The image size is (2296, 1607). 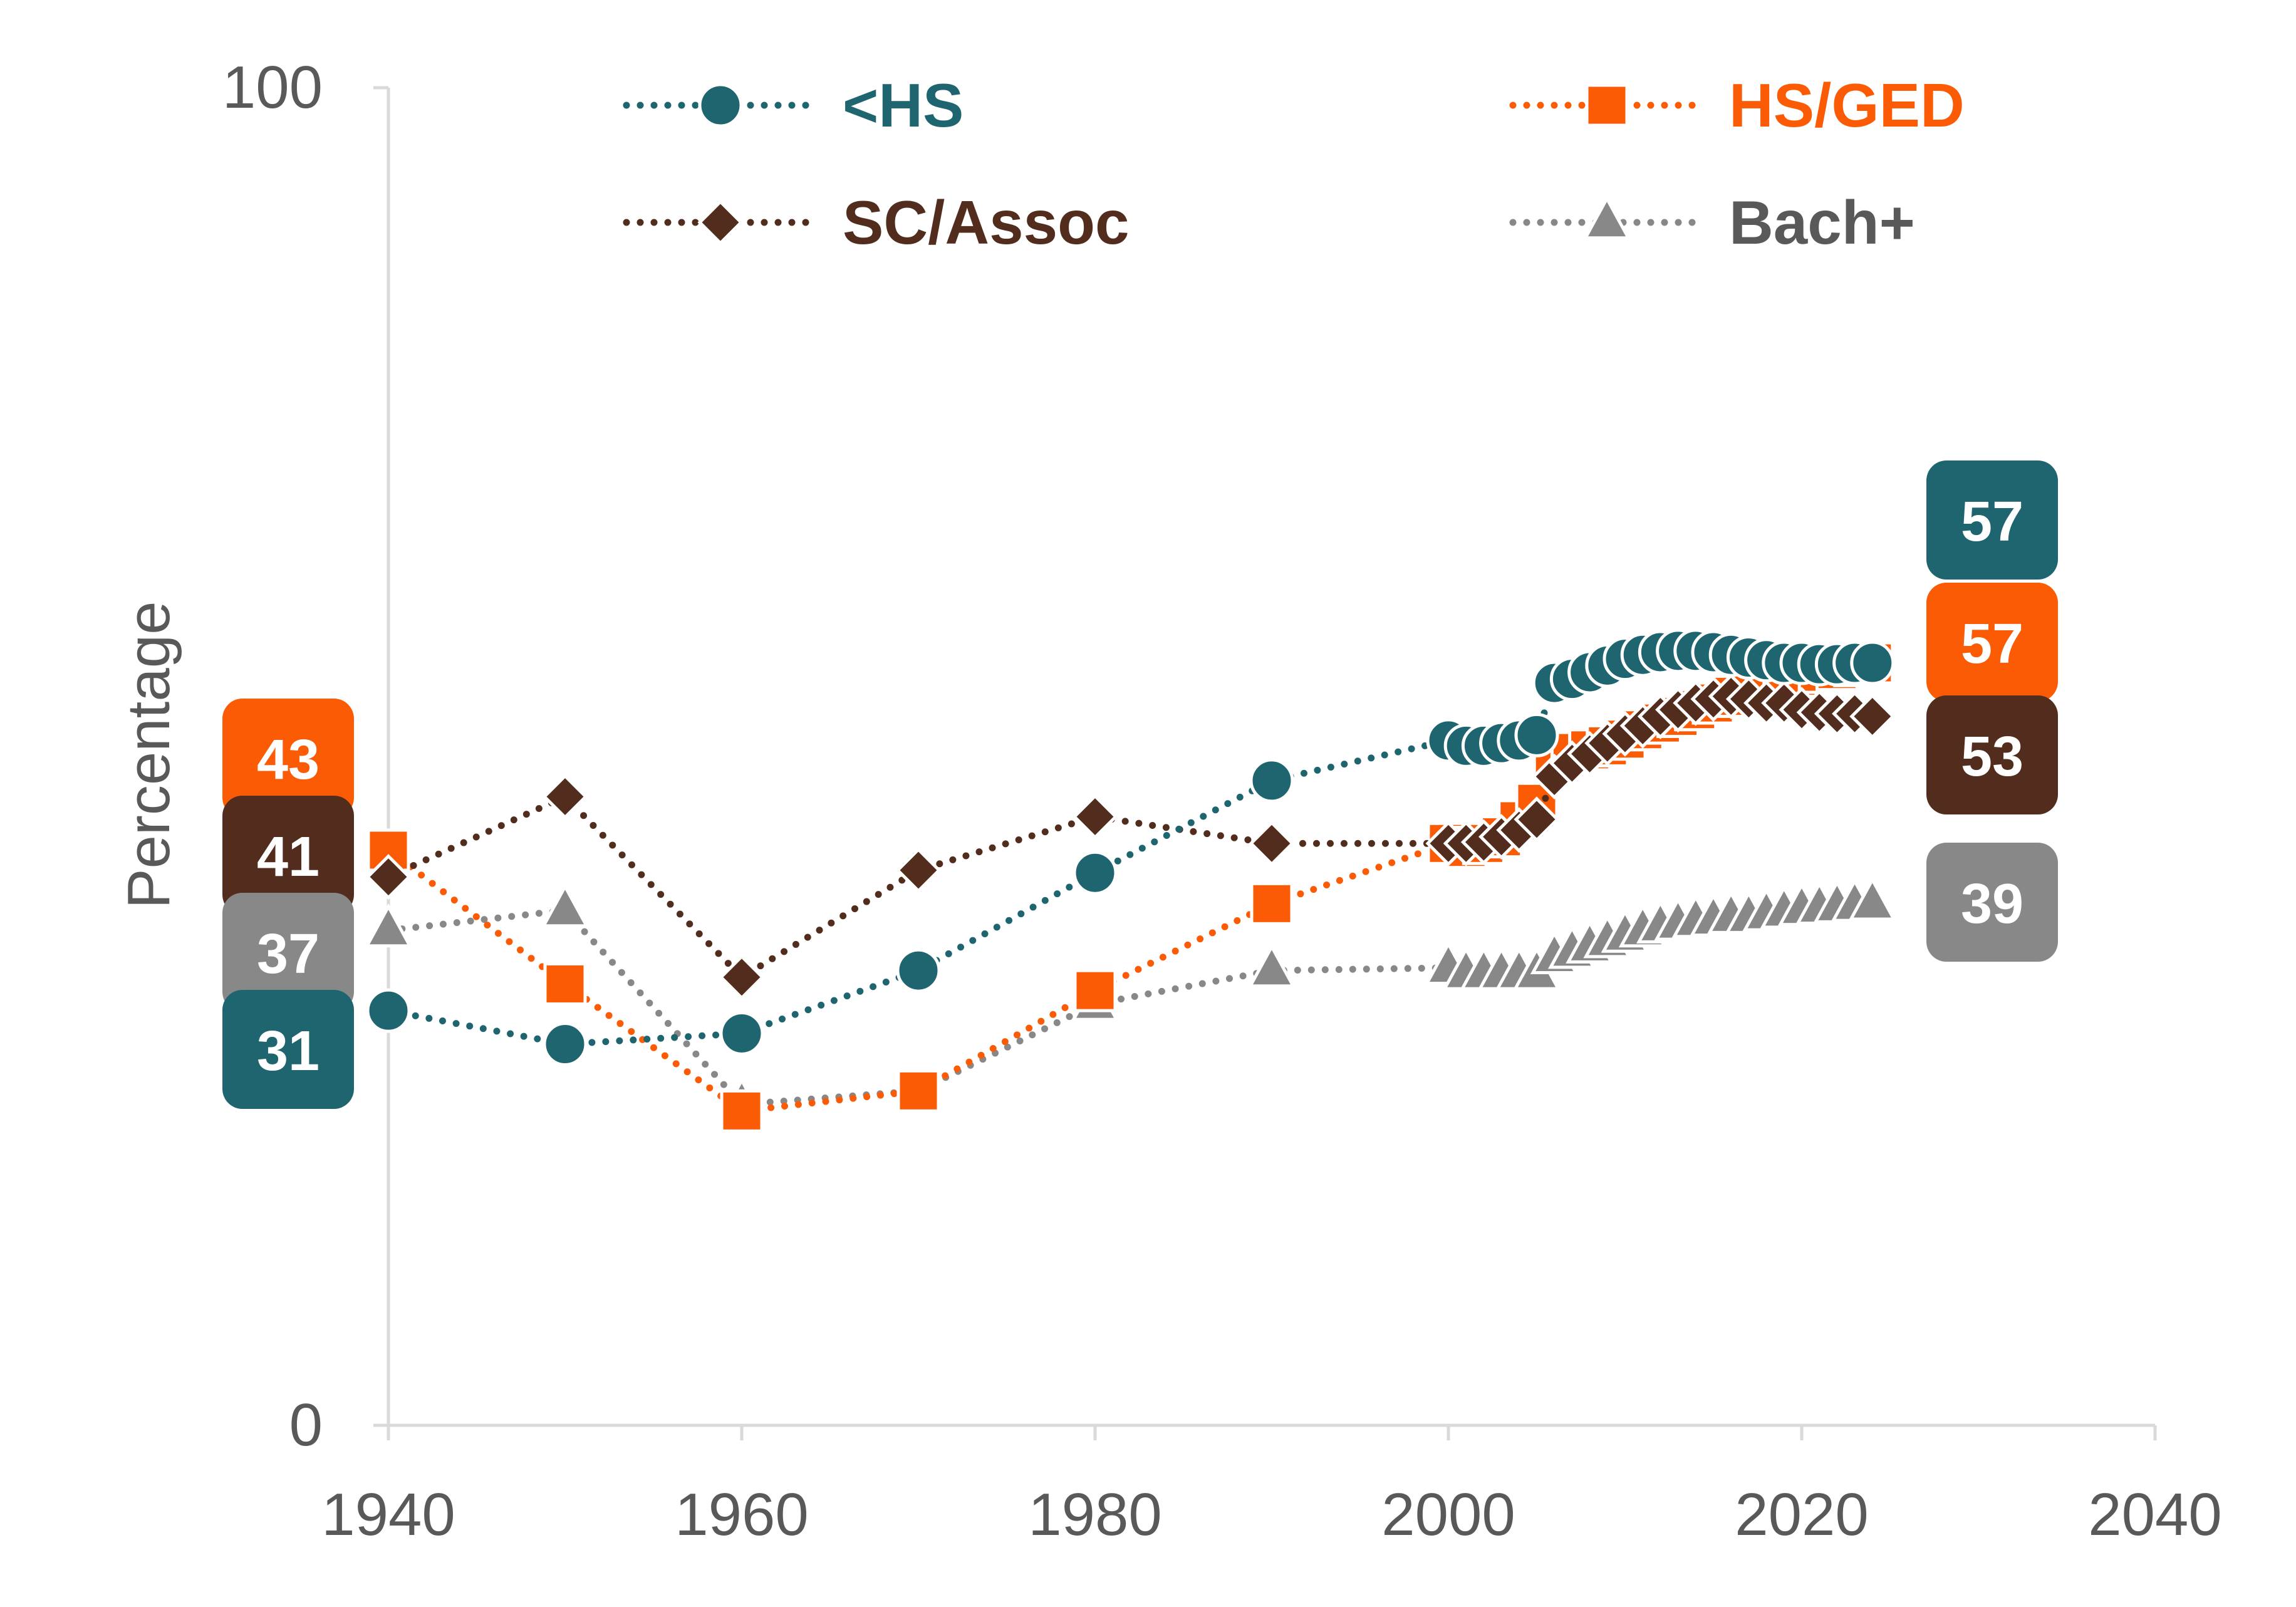 I want to click on x-tick-label: 2040, so click(x=2155, y=1514).